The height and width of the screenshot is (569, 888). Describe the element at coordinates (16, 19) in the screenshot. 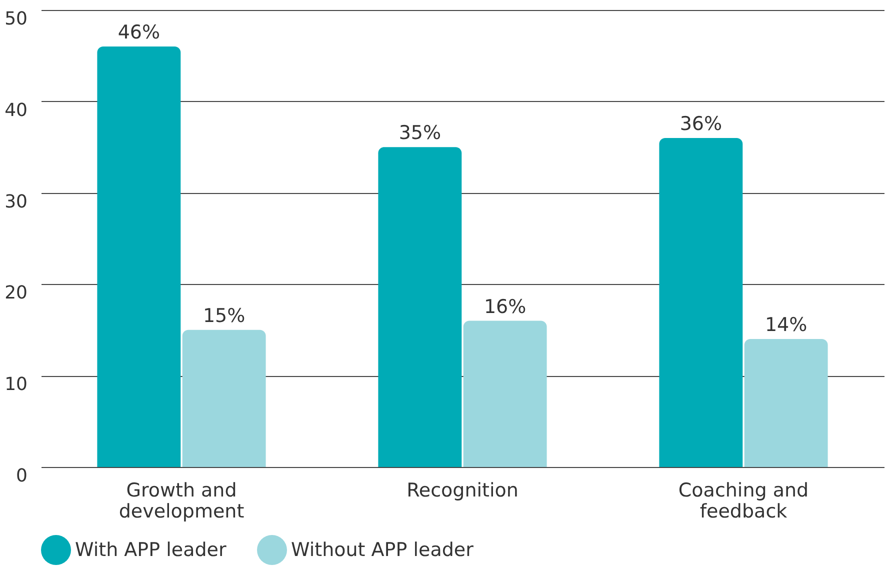

I see `y-tick-label: 50` at that location.